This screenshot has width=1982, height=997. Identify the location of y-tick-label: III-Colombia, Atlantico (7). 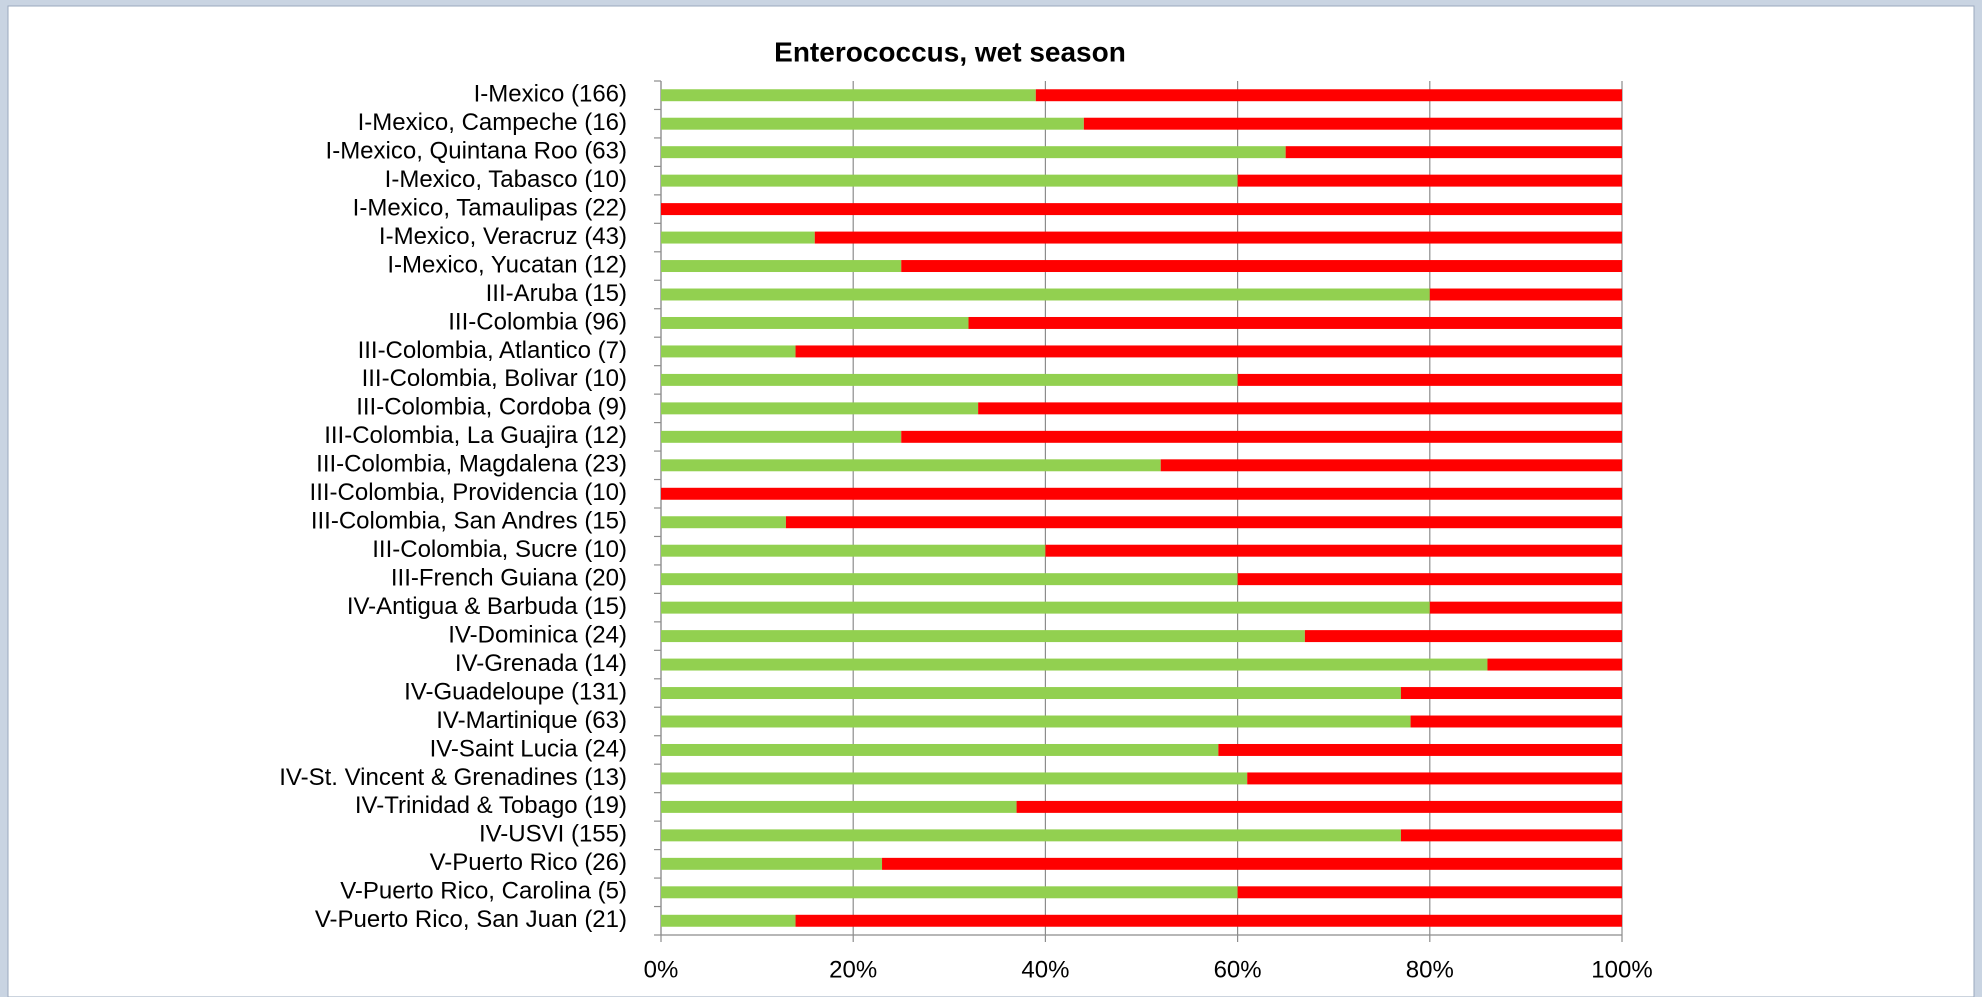
(492, 350).